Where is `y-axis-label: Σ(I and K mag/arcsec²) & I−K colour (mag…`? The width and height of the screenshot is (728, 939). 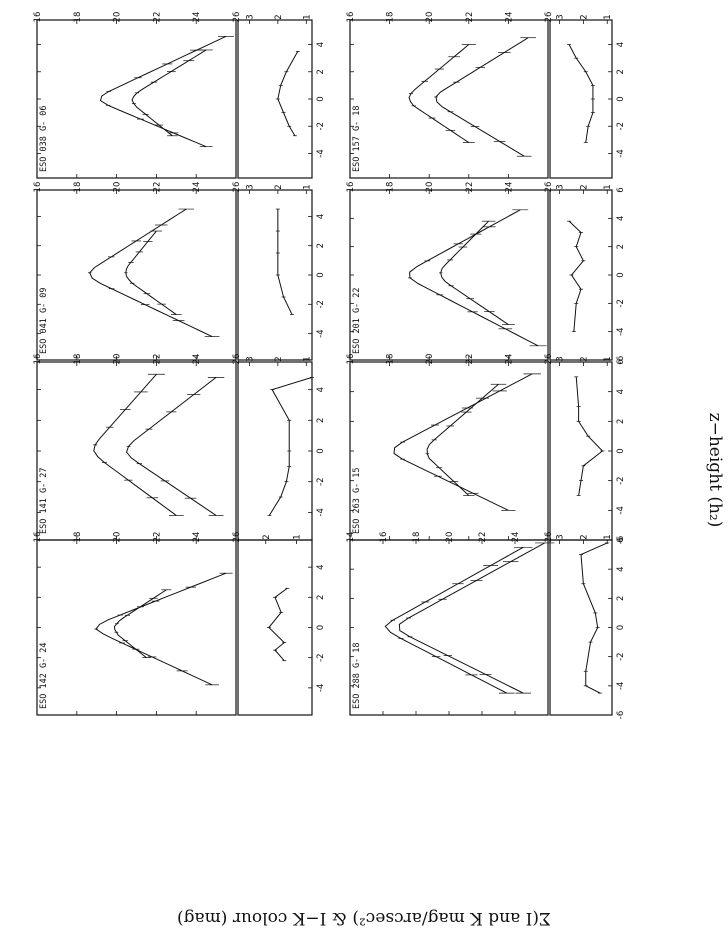
y-axis-label: Σ(I and K mag/arcsec²) & I−K colour (mag… is located at coordinates (364, 918).